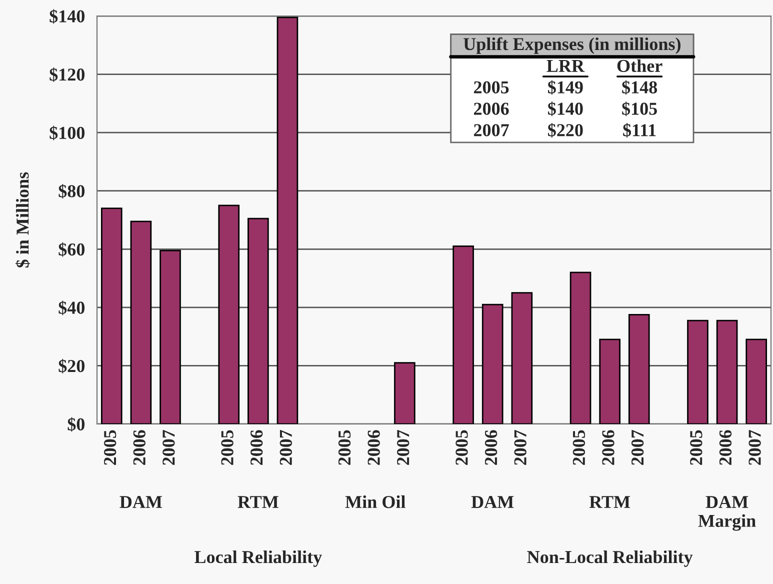 Image resolution: width=773 pixels, height=584 pixels. What do you see at coordinates (23, 220) in the screenshot?
I see `y-axis-title: $ in Millions` at bounding box center [23, 220].